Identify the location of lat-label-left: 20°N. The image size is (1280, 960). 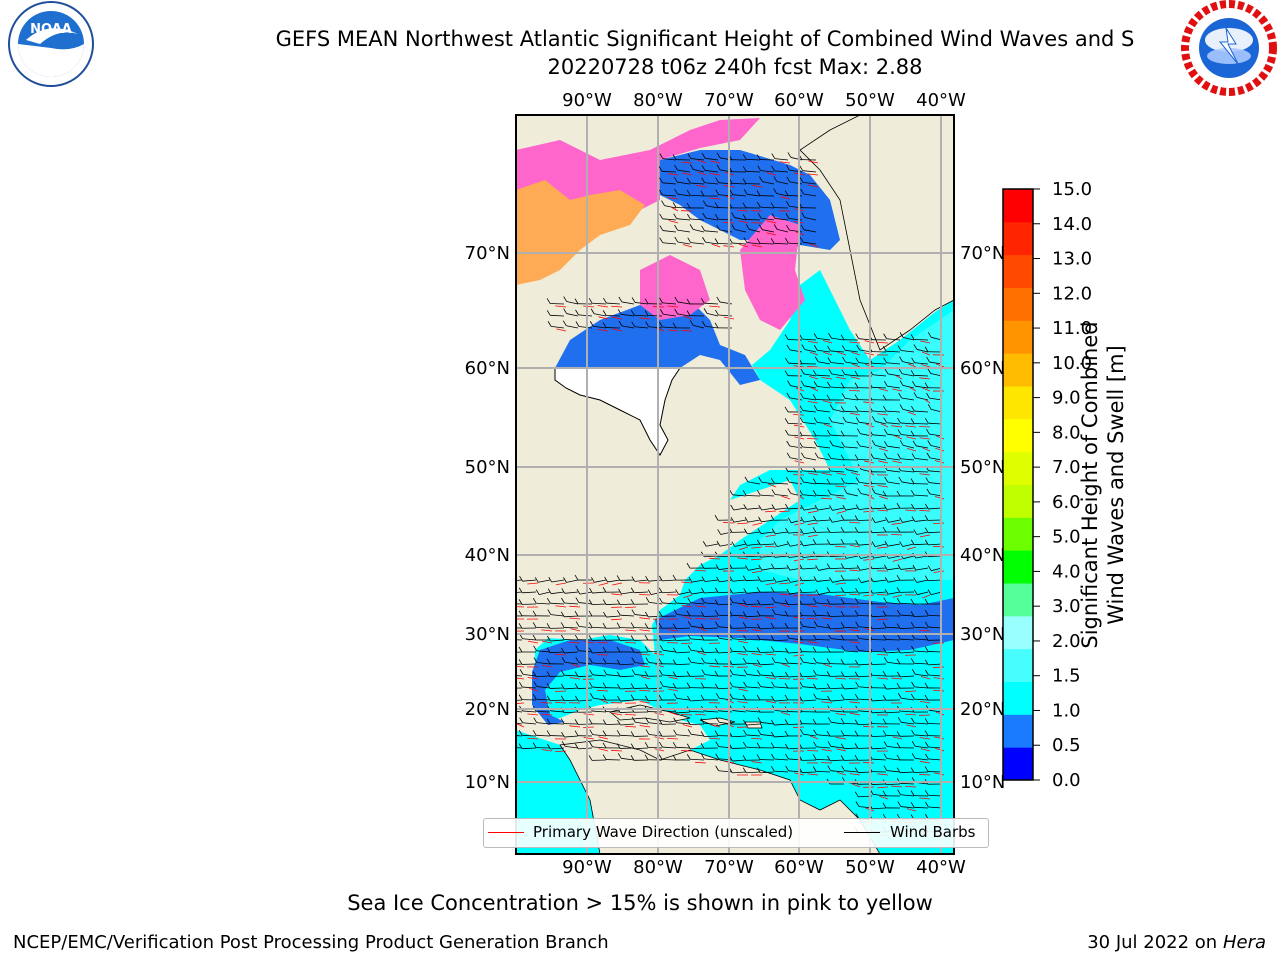
(487, 709).